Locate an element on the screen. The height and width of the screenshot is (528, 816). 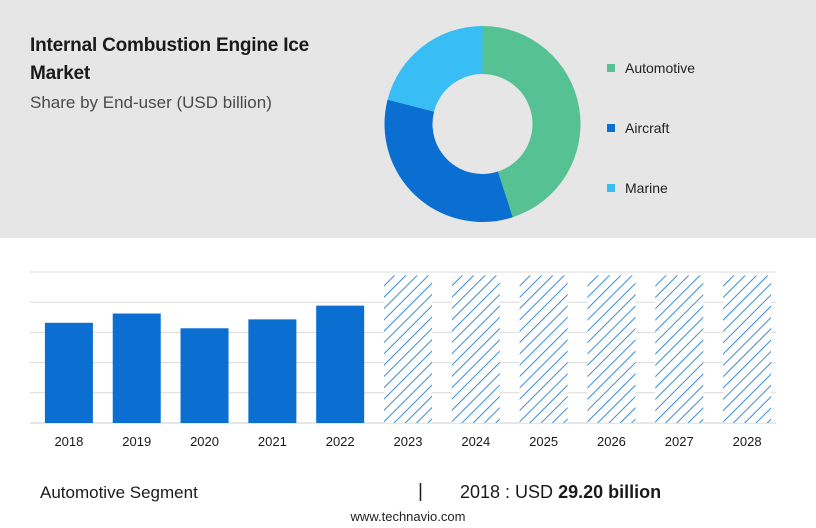
legend-item-automotive: Automotive is located at coordinates (651, 68).